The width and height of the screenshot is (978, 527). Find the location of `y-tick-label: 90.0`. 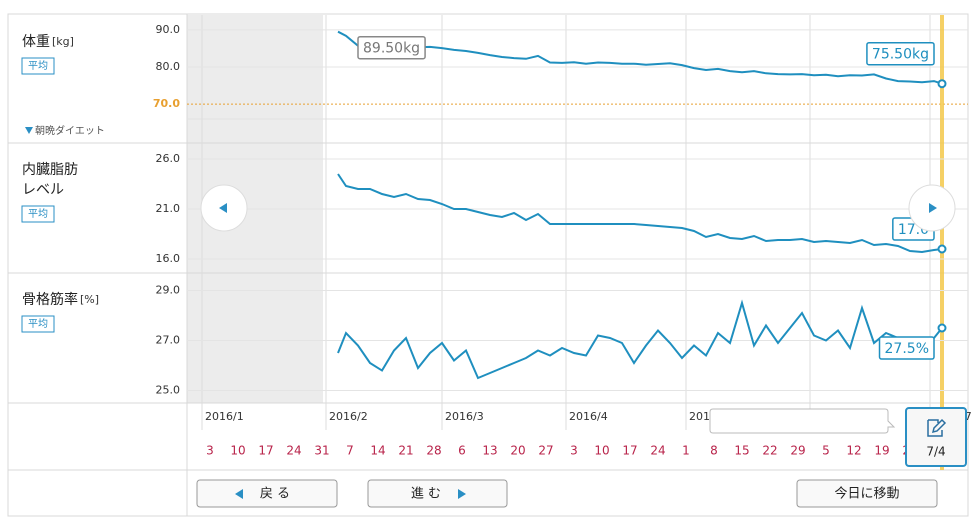

y-tick-label: 90.0 is located at coordinates (168, 29).